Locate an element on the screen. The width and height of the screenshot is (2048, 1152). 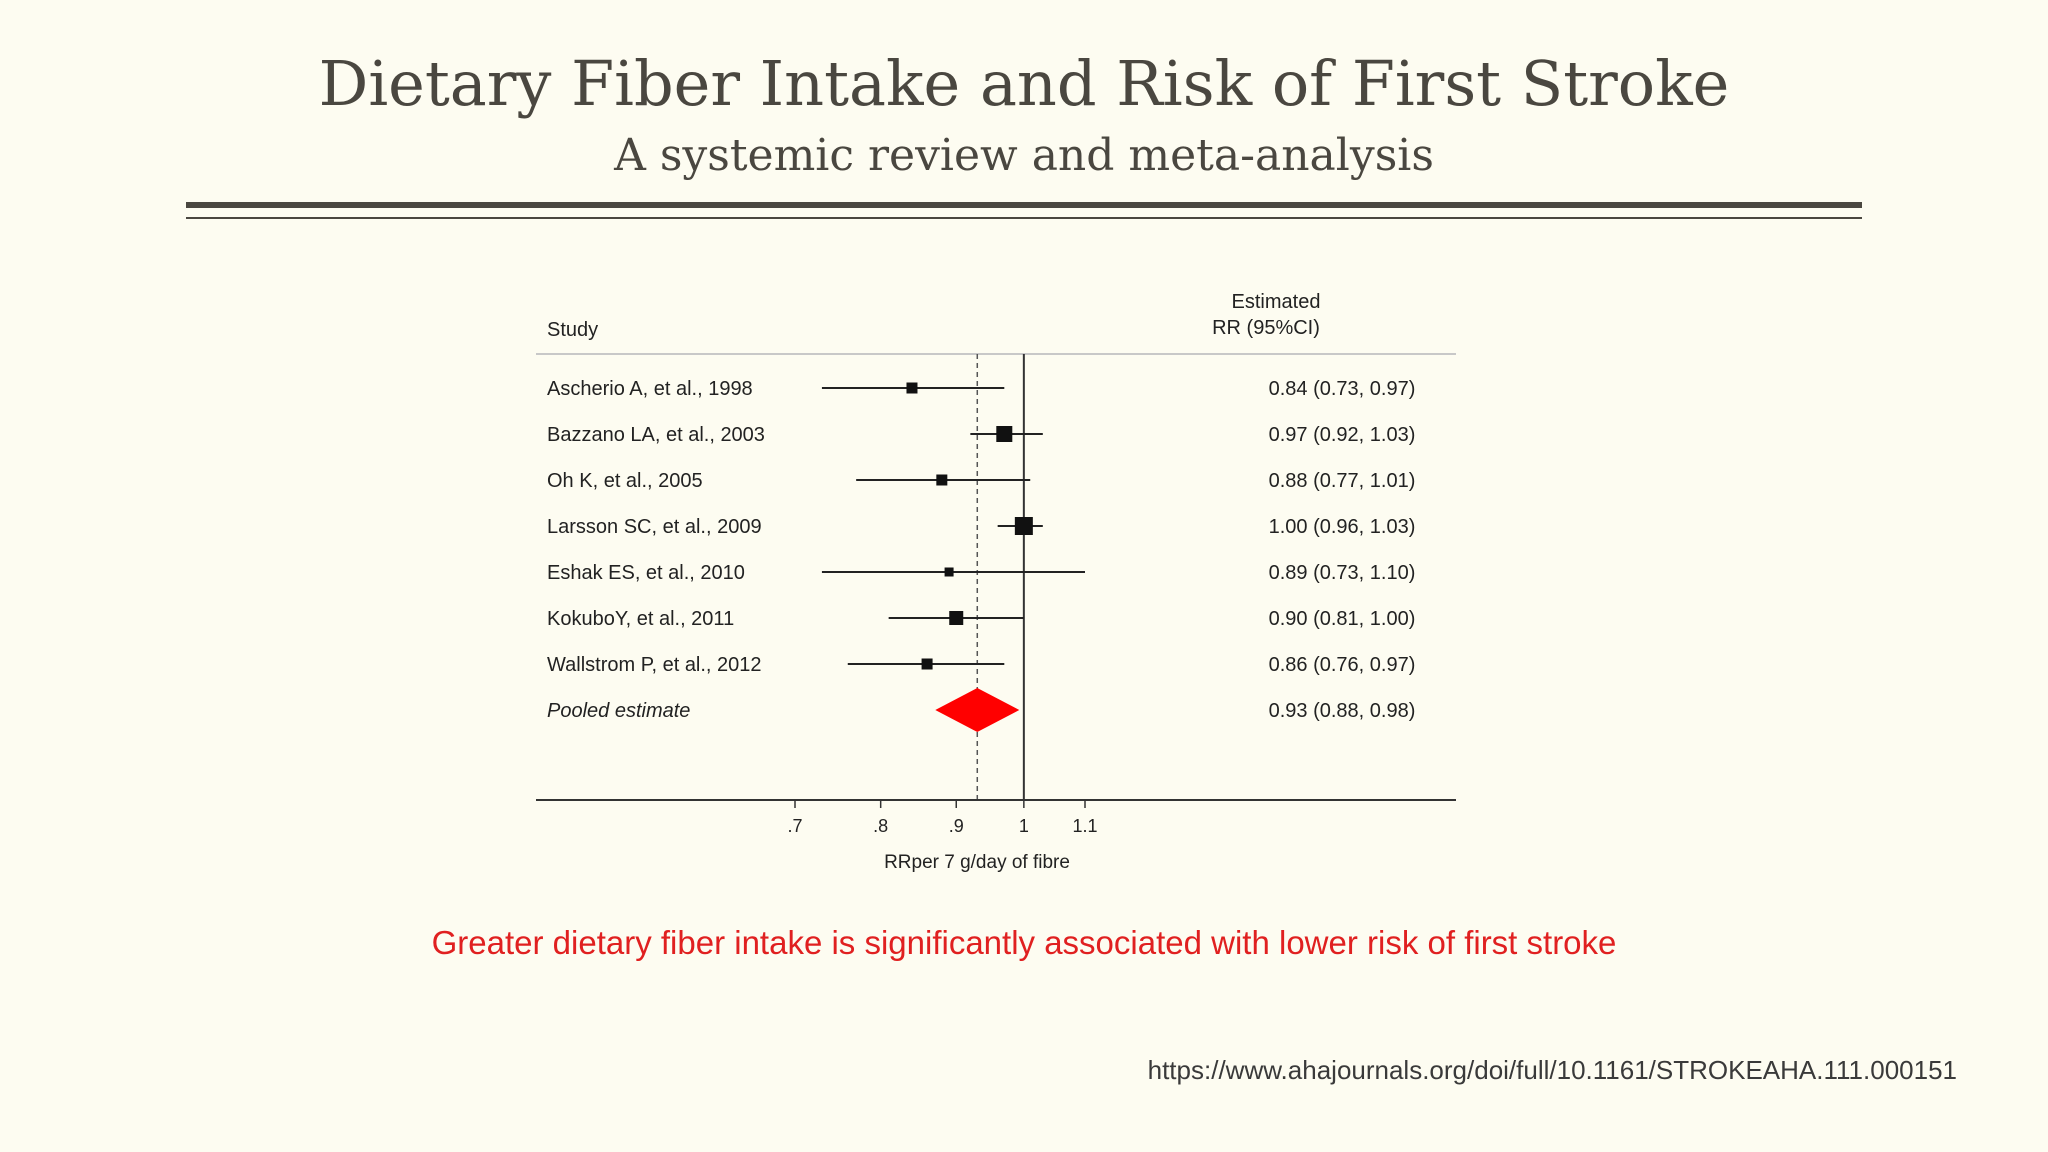
ci-value-label: 0.89 (0.73, 1.10) is located at coordinates (1342, 573).